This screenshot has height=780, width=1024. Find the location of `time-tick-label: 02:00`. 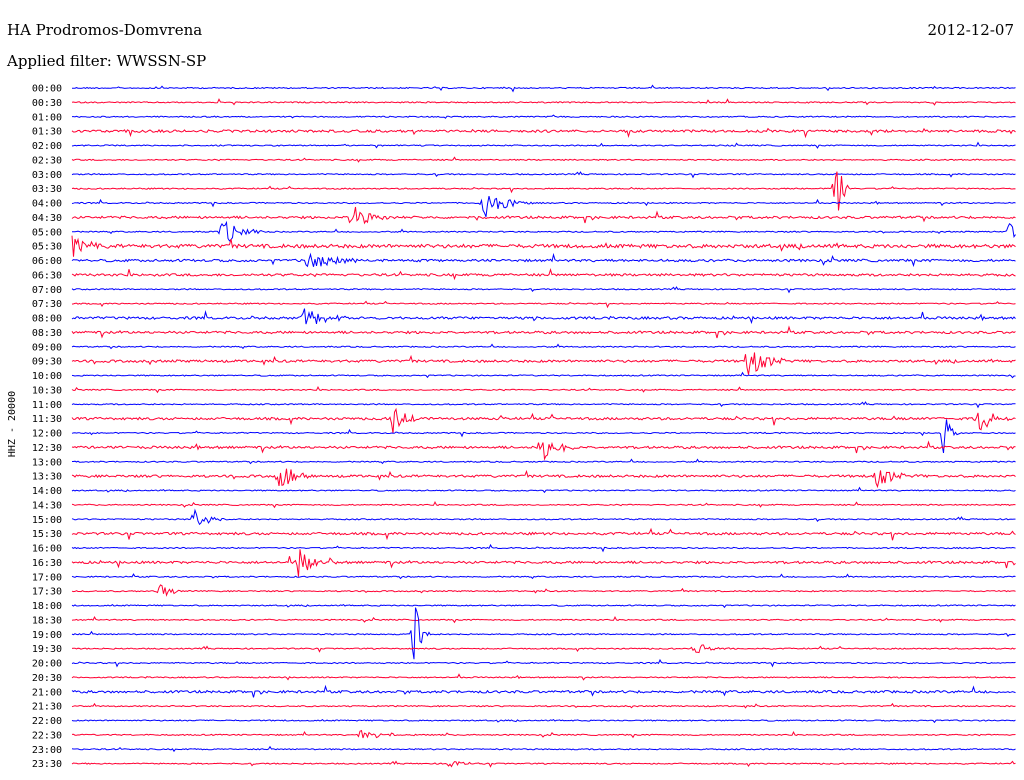

time-tick-label: 02:00 is located at coordinates (47, 146).